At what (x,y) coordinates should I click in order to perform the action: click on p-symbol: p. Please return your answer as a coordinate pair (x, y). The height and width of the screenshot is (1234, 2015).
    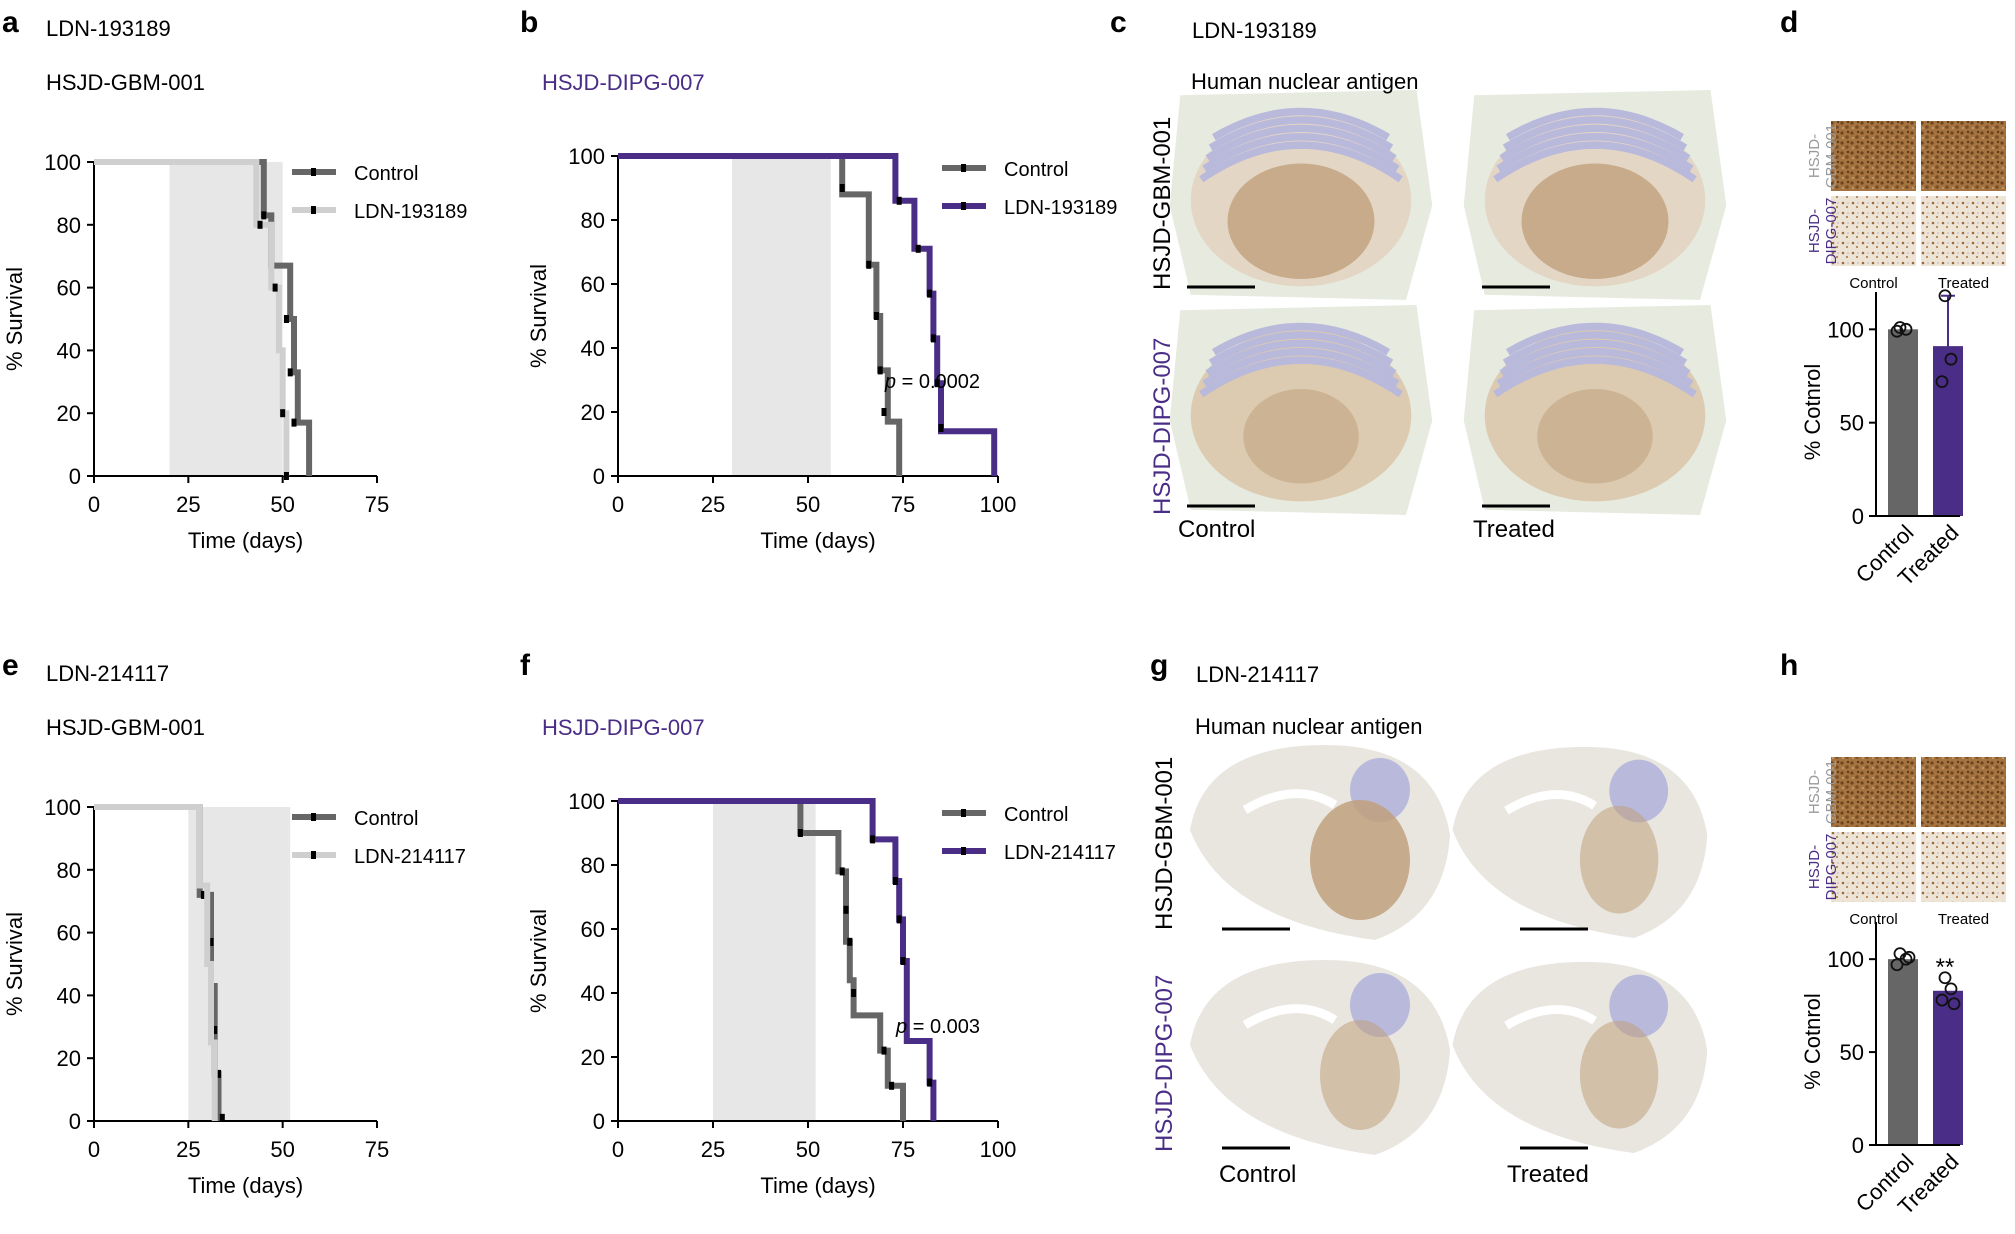
    Looking at the image, I should click on (901, 1027).